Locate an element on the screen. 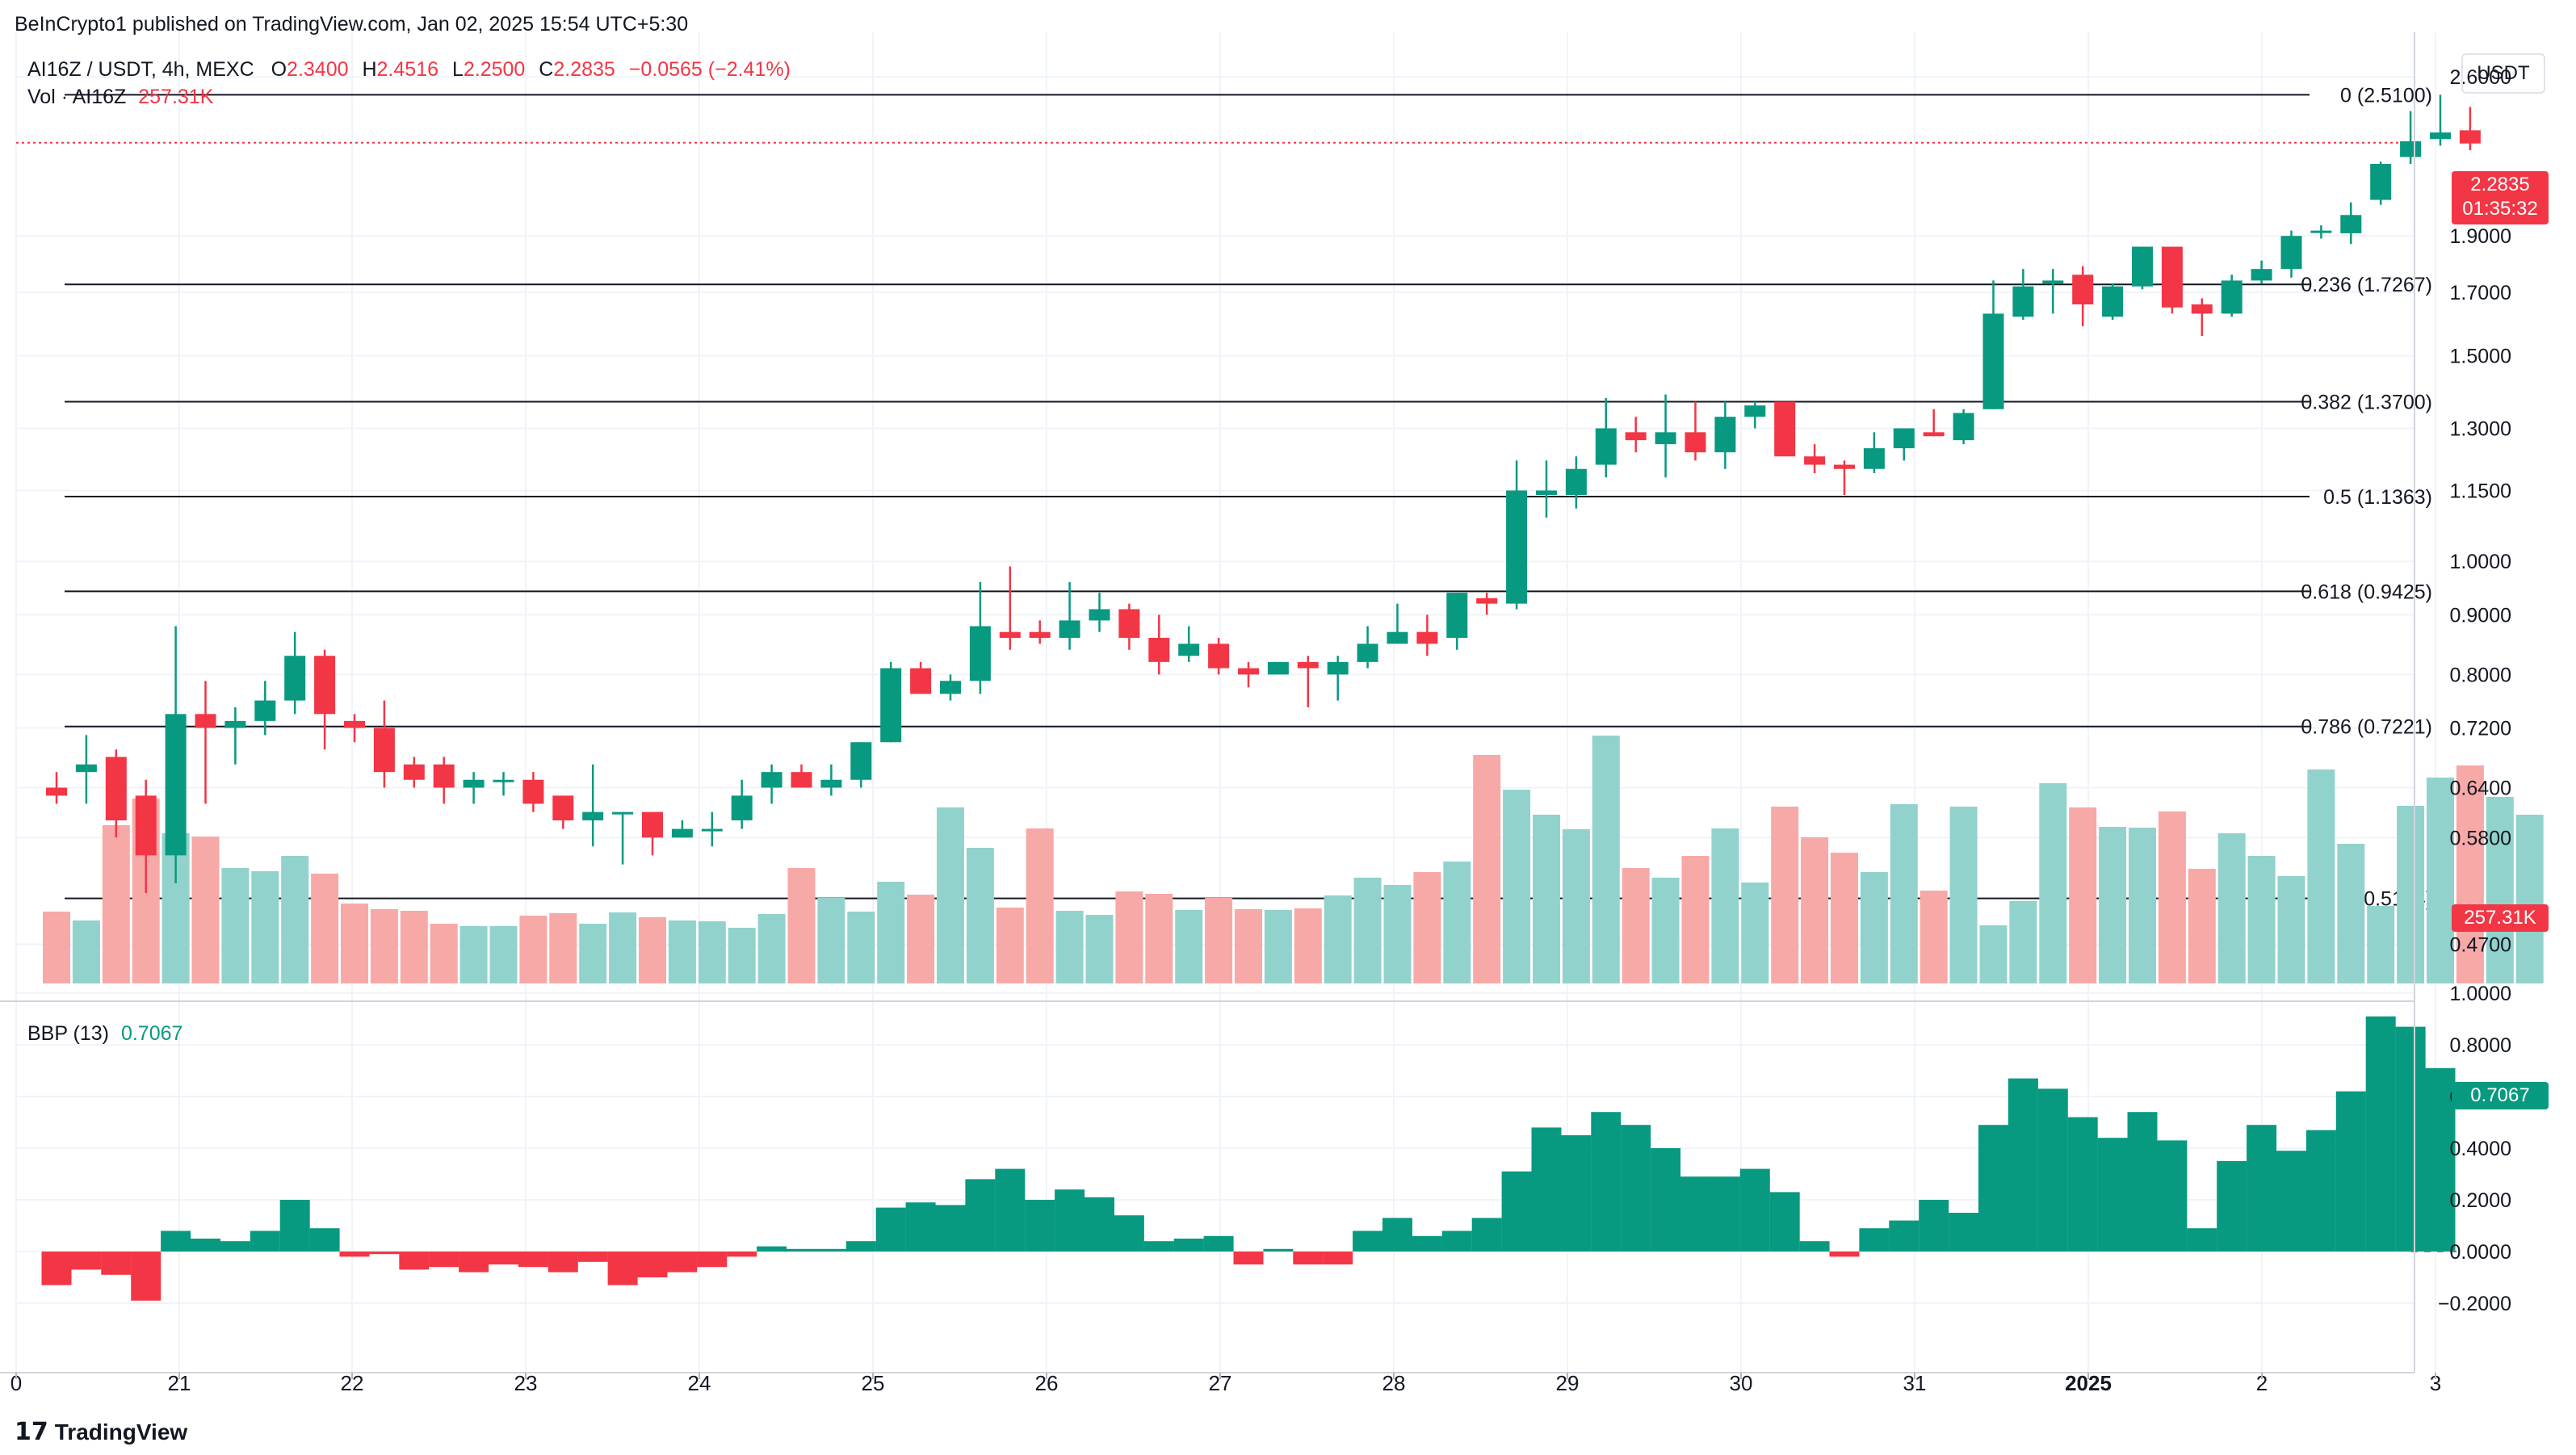 The height and width of the screenshot is (1455, 2576). price-badge-value: 2.2835 is located at coordinates (2500, 184).